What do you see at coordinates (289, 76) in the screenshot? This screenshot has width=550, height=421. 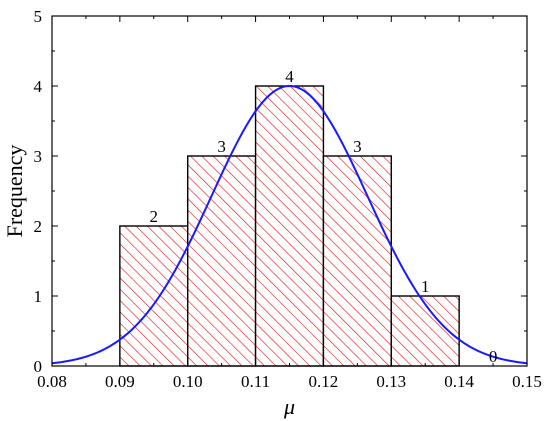 I see `bar-count-label: 4` at bounding box center [289, 76].